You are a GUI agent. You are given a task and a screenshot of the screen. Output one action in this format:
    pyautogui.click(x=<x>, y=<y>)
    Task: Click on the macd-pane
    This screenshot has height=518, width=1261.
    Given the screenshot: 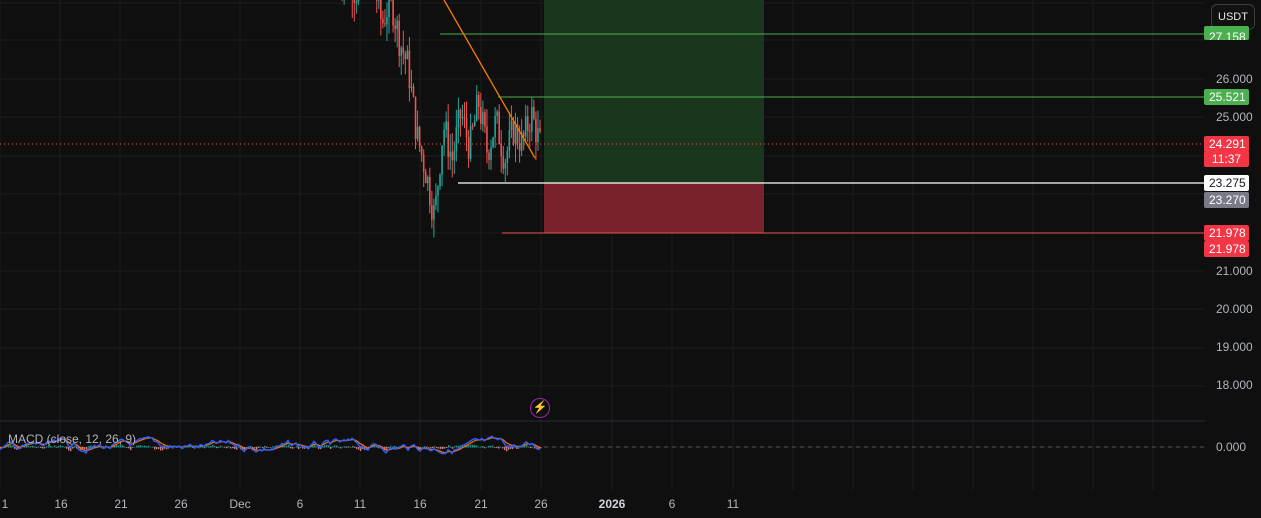 What is the action you would take?
    pyautogui.click(x=271, y=445)
    